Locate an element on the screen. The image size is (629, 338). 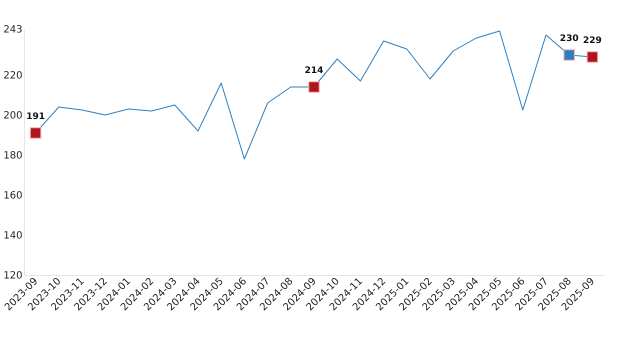
data-label: 229 is located at coordinates (592, 41).